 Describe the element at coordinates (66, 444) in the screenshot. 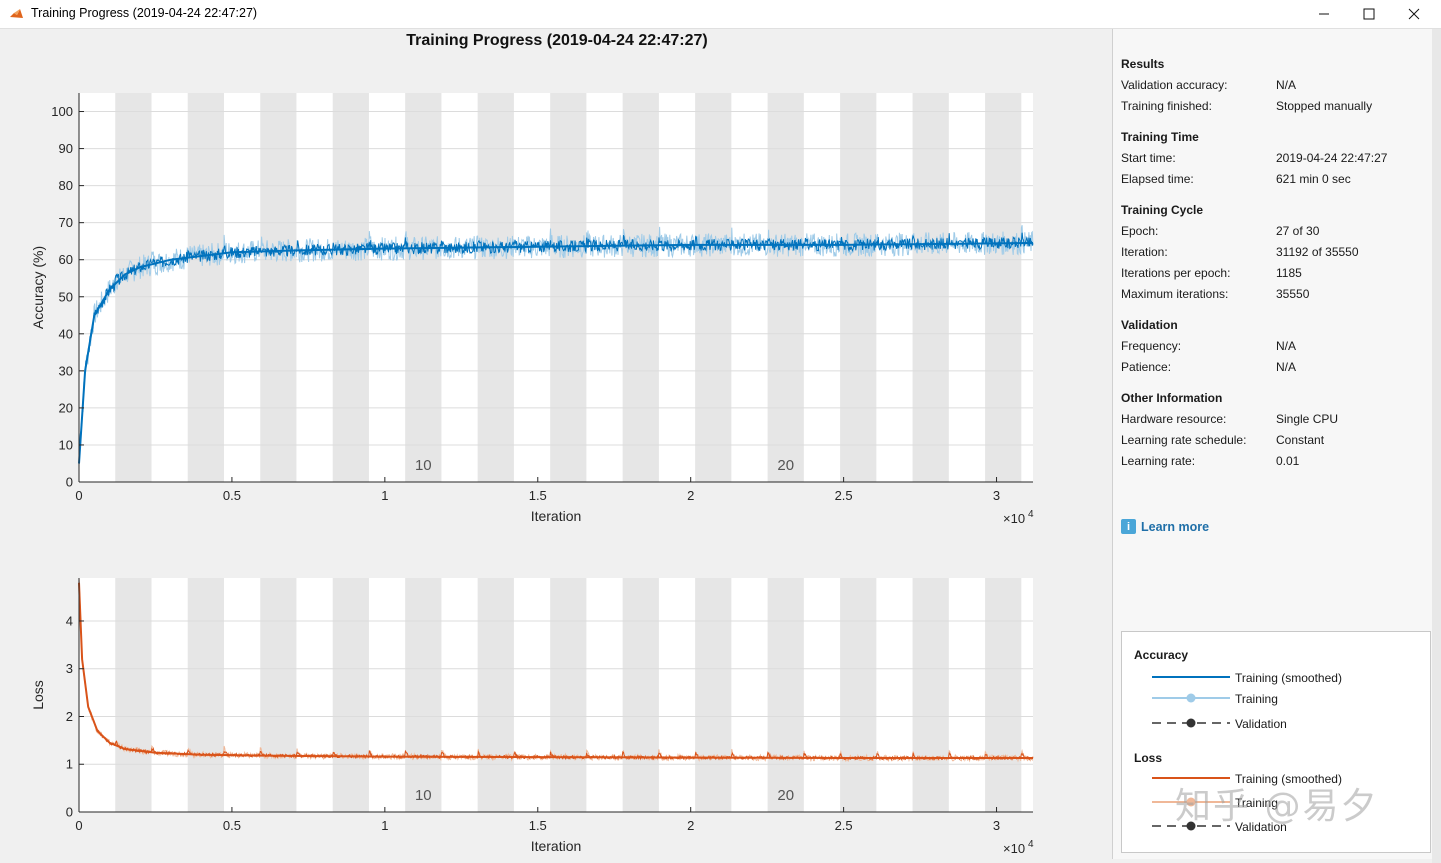

I see `accuracy-y-tick-label: 10` at that location.